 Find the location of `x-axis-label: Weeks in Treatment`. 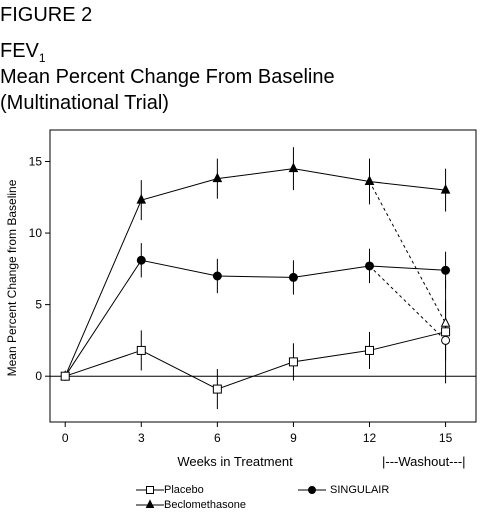

x-axis-label: Weeks in Treatment is located at coordinates (235, 461).